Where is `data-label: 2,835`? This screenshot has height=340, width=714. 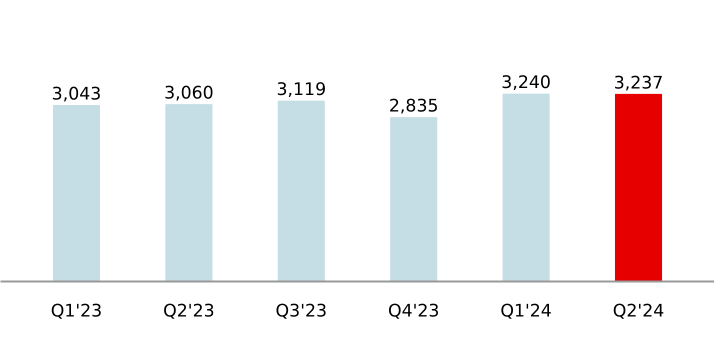
data-label: 2,835 is located at coordinates (413, 106).